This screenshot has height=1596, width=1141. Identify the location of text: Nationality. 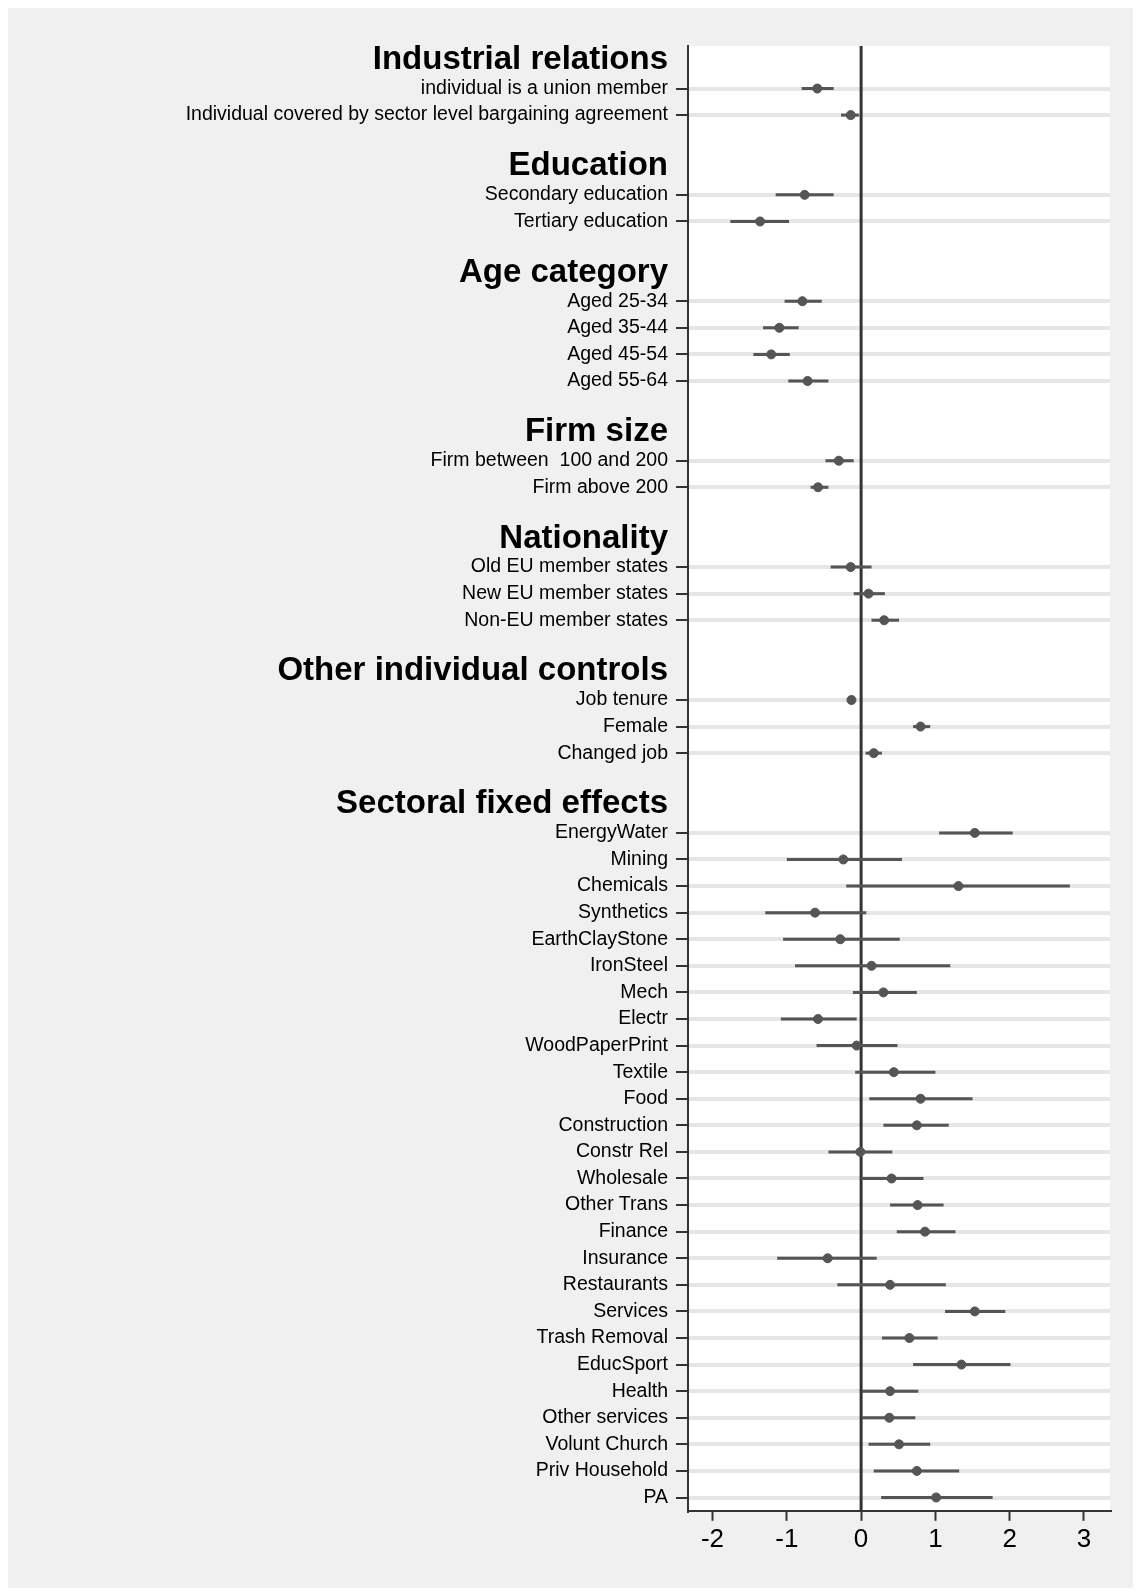
(584, 536).